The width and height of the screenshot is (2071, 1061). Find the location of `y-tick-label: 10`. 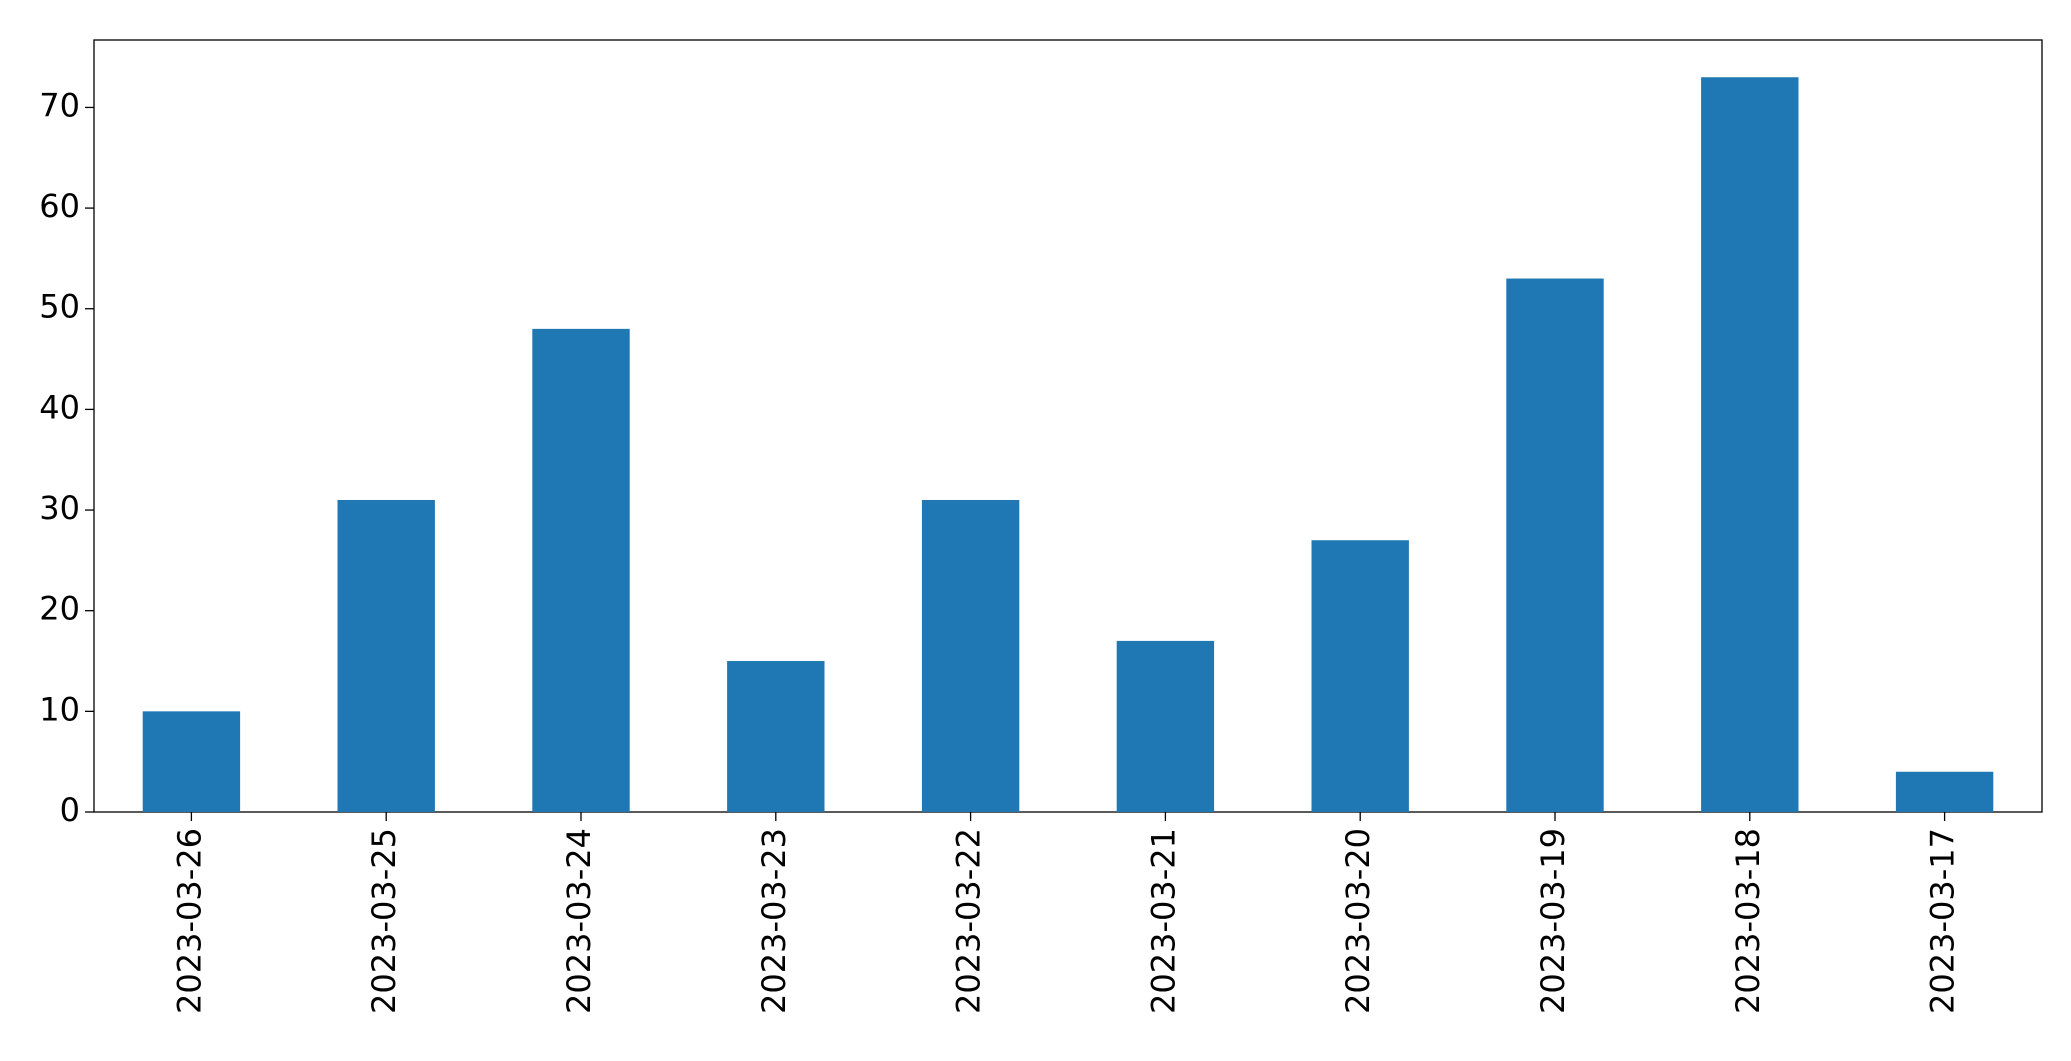

y-tick-label: 10 is located at coordinates (59, 709).